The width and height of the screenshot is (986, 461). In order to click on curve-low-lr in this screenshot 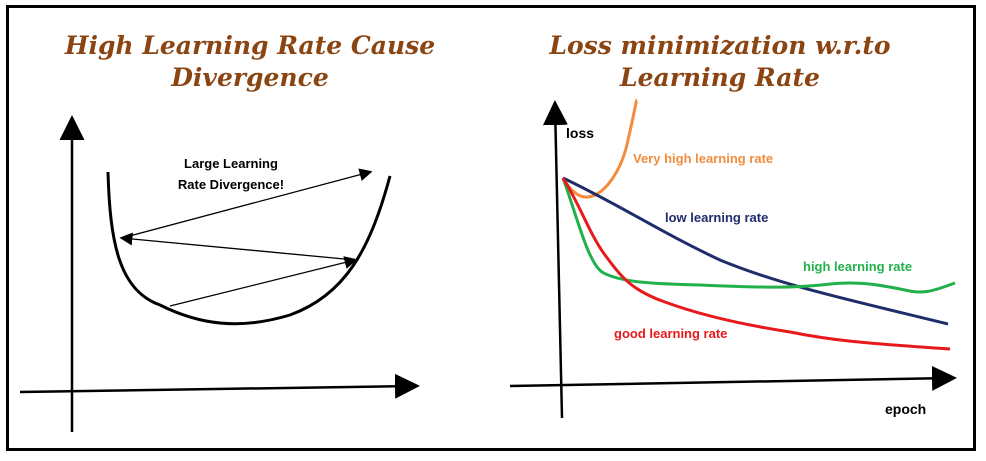, I will do `click(755, 251)`.